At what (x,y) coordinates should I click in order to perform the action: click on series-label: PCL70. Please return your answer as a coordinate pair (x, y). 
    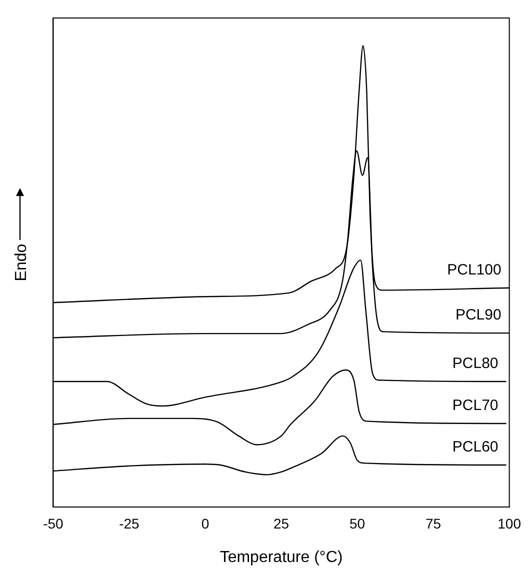
    Looking at the image, I should click on (475, 405).